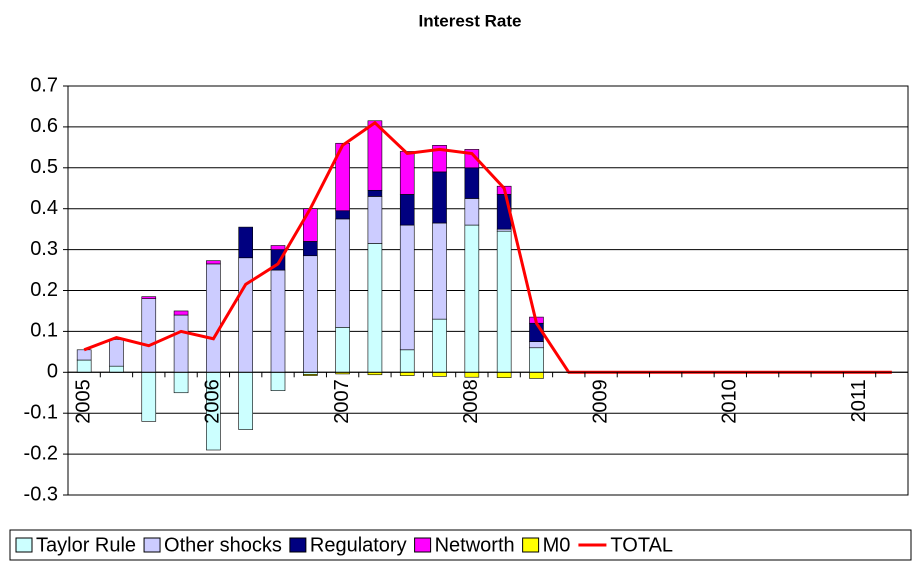 The width and height of the screenshot is (921, 563). What do you see at coordinates (44, 85) in the screenshot?
I see `y-tick-label: 0.7` at bounding box center [44, 85].